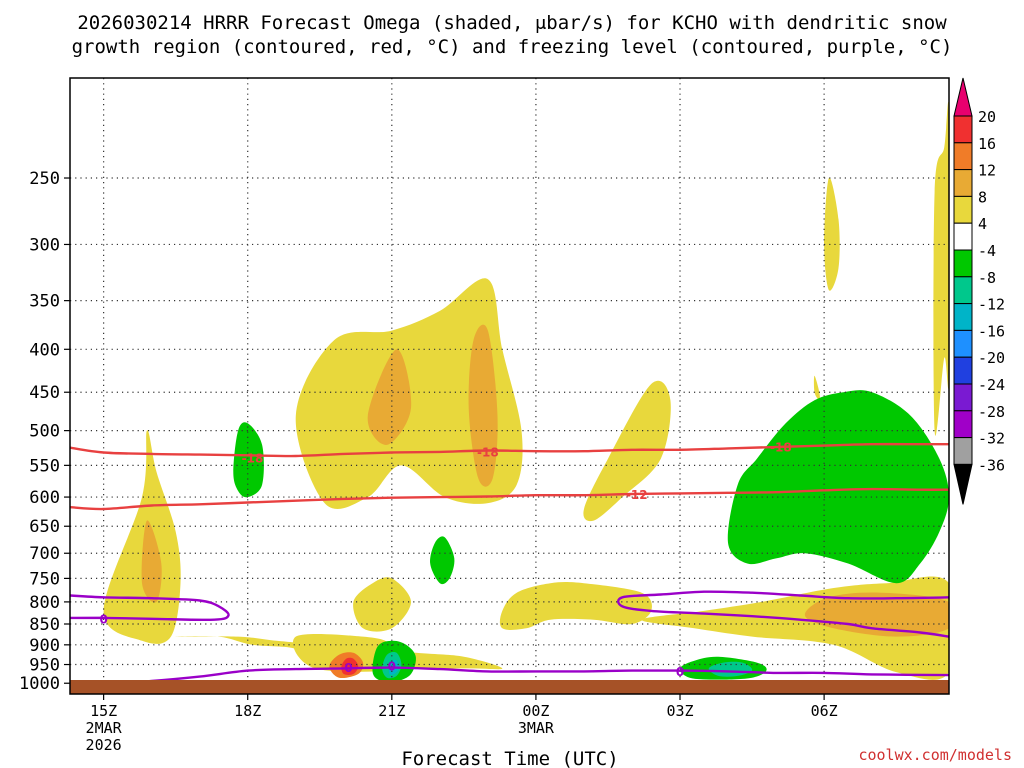 This screenshot has width=1024, height=768. Describe the element at coordinates (987, 278) in the screenshot. I see `colorbar-label-6: -8` at that location.